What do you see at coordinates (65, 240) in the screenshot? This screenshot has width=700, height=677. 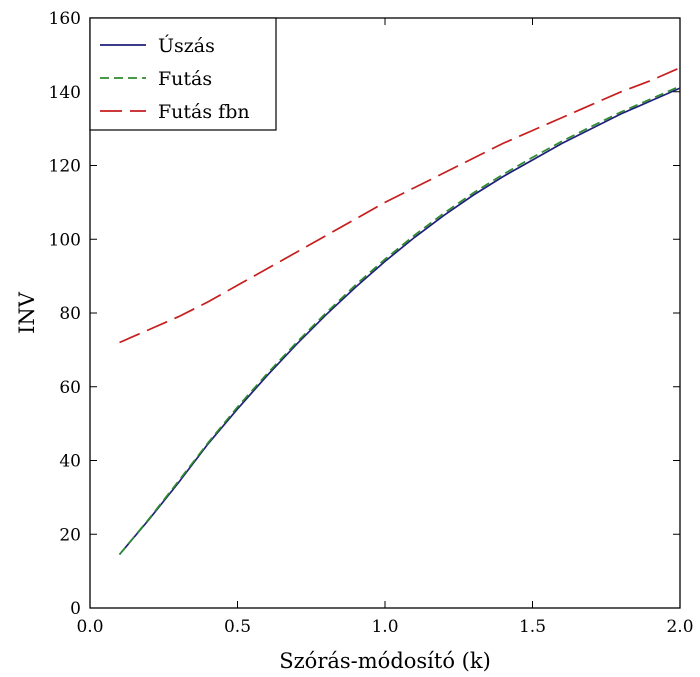 I see `y-tick-label: 100` at bounding box center [65, 240].